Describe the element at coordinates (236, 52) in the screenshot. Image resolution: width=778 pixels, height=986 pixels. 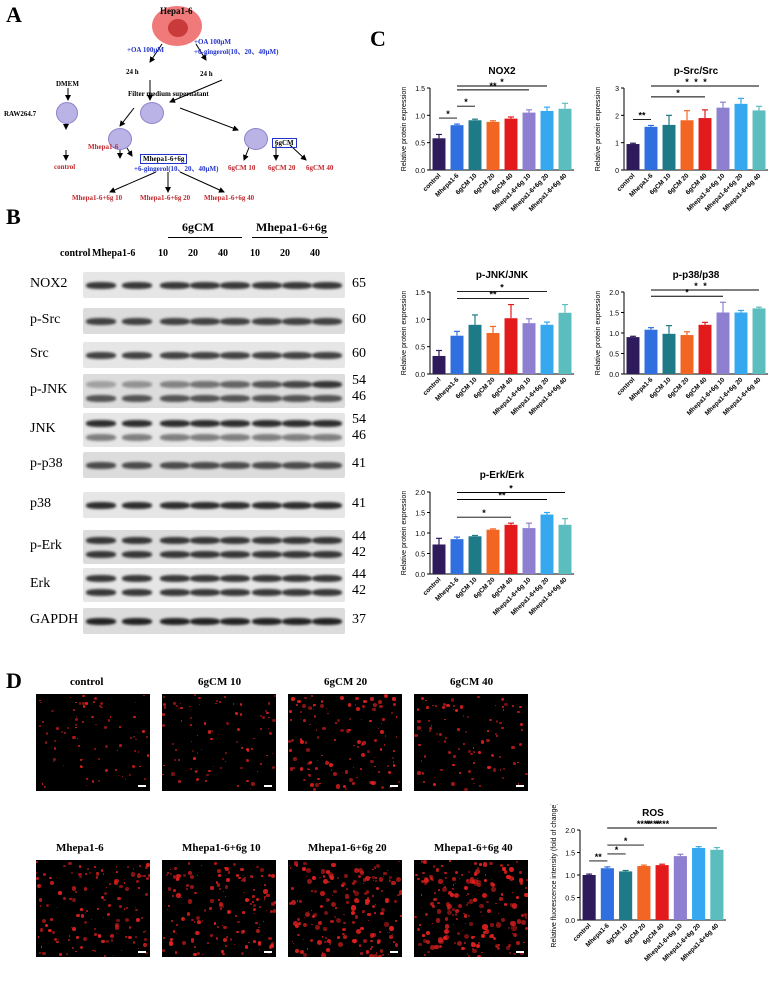
I see `gingerol-label: +6-gingerol(10、20、40μM)` at that location.